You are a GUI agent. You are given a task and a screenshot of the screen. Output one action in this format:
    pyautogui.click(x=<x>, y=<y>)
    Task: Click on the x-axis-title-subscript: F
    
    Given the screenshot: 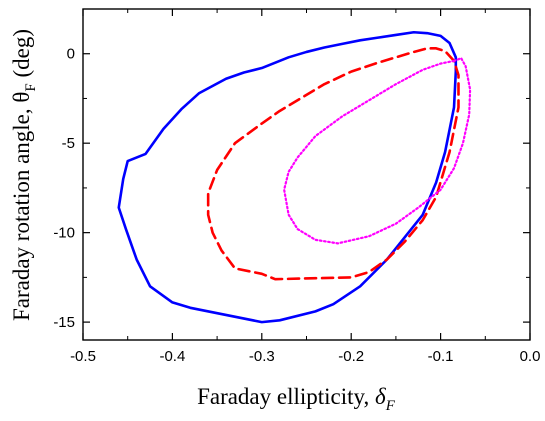 What is the action you would take?
    pyautogui.click(x=390, y=406)
    